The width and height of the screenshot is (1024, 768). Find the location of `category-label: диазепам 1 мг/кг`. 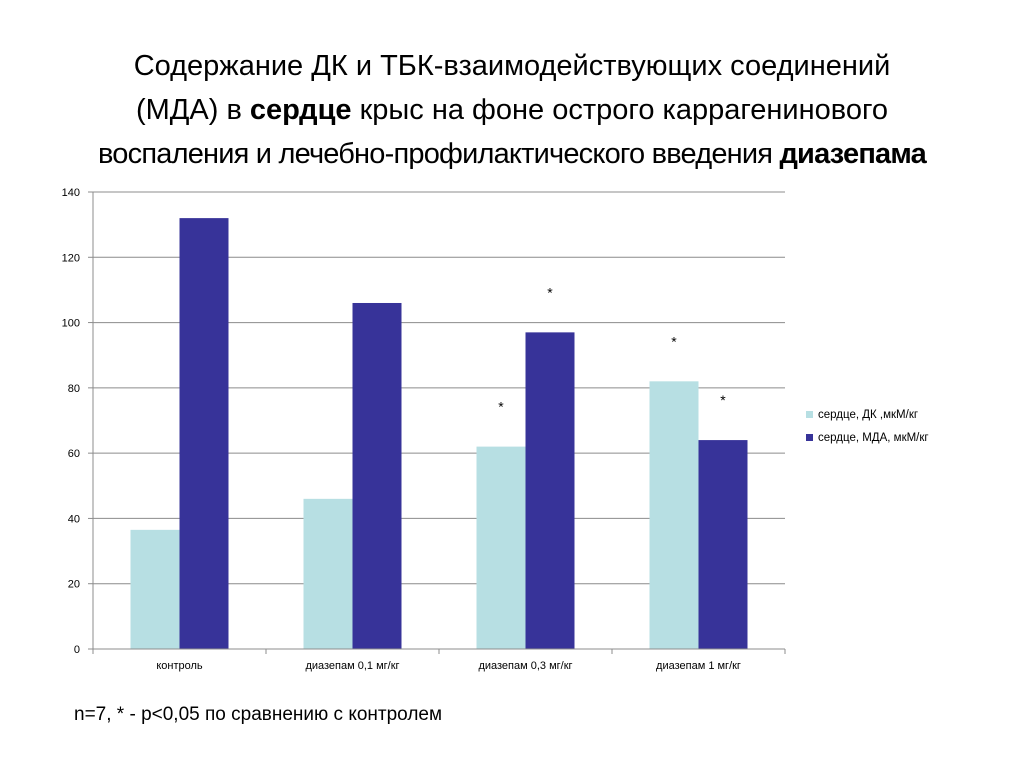

category-label: диазепам 1 мг/кг is located at coordinates (698, 666).